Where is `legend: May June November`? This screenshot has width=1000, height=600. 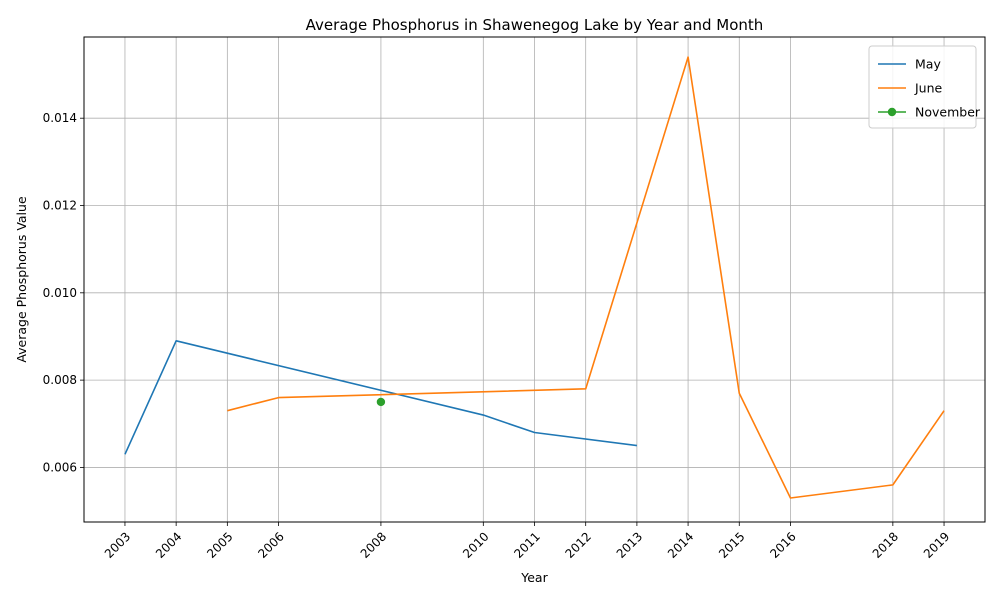 legend: May June November is located at coordinates (924, 87).